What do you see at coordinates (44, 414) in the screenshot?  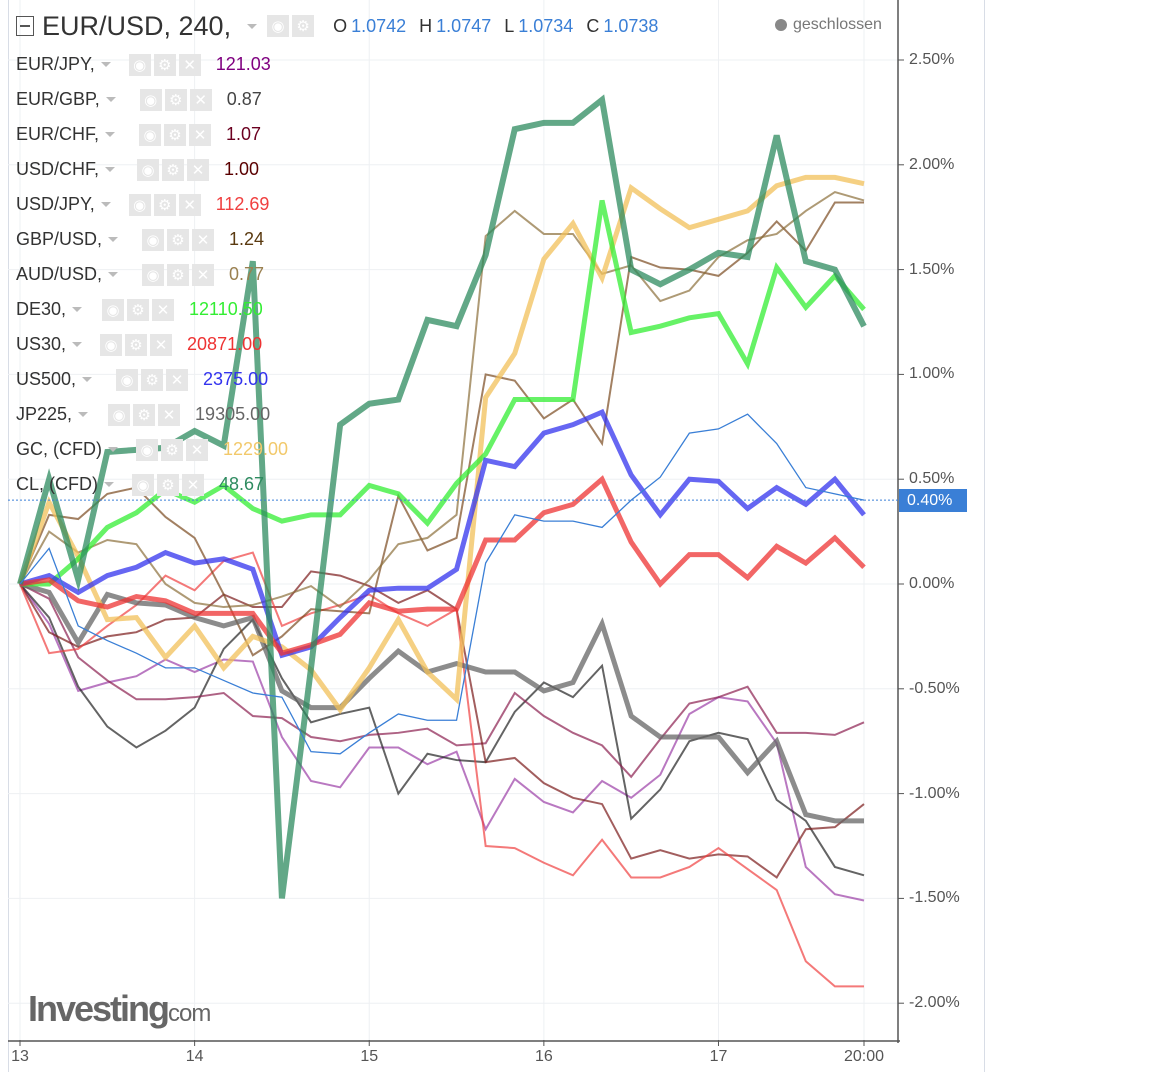 I see `series-name: JP225,` at bounding box center [44, 414].